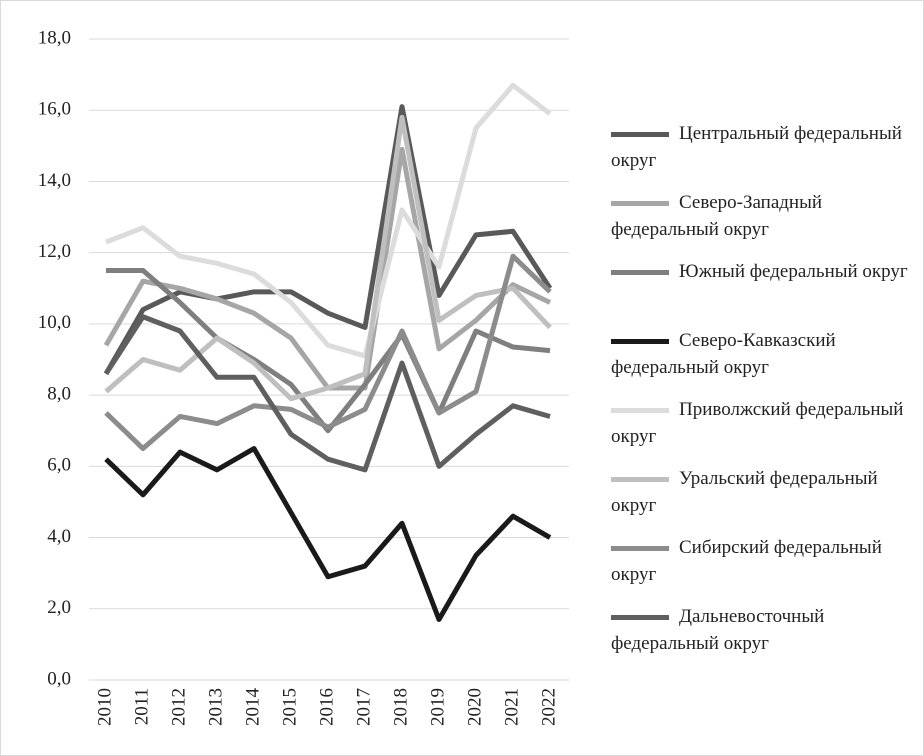 The height and width of the screenshot is (756, 924). I want to click on x-tick-label: 2019, so click(437, 707).